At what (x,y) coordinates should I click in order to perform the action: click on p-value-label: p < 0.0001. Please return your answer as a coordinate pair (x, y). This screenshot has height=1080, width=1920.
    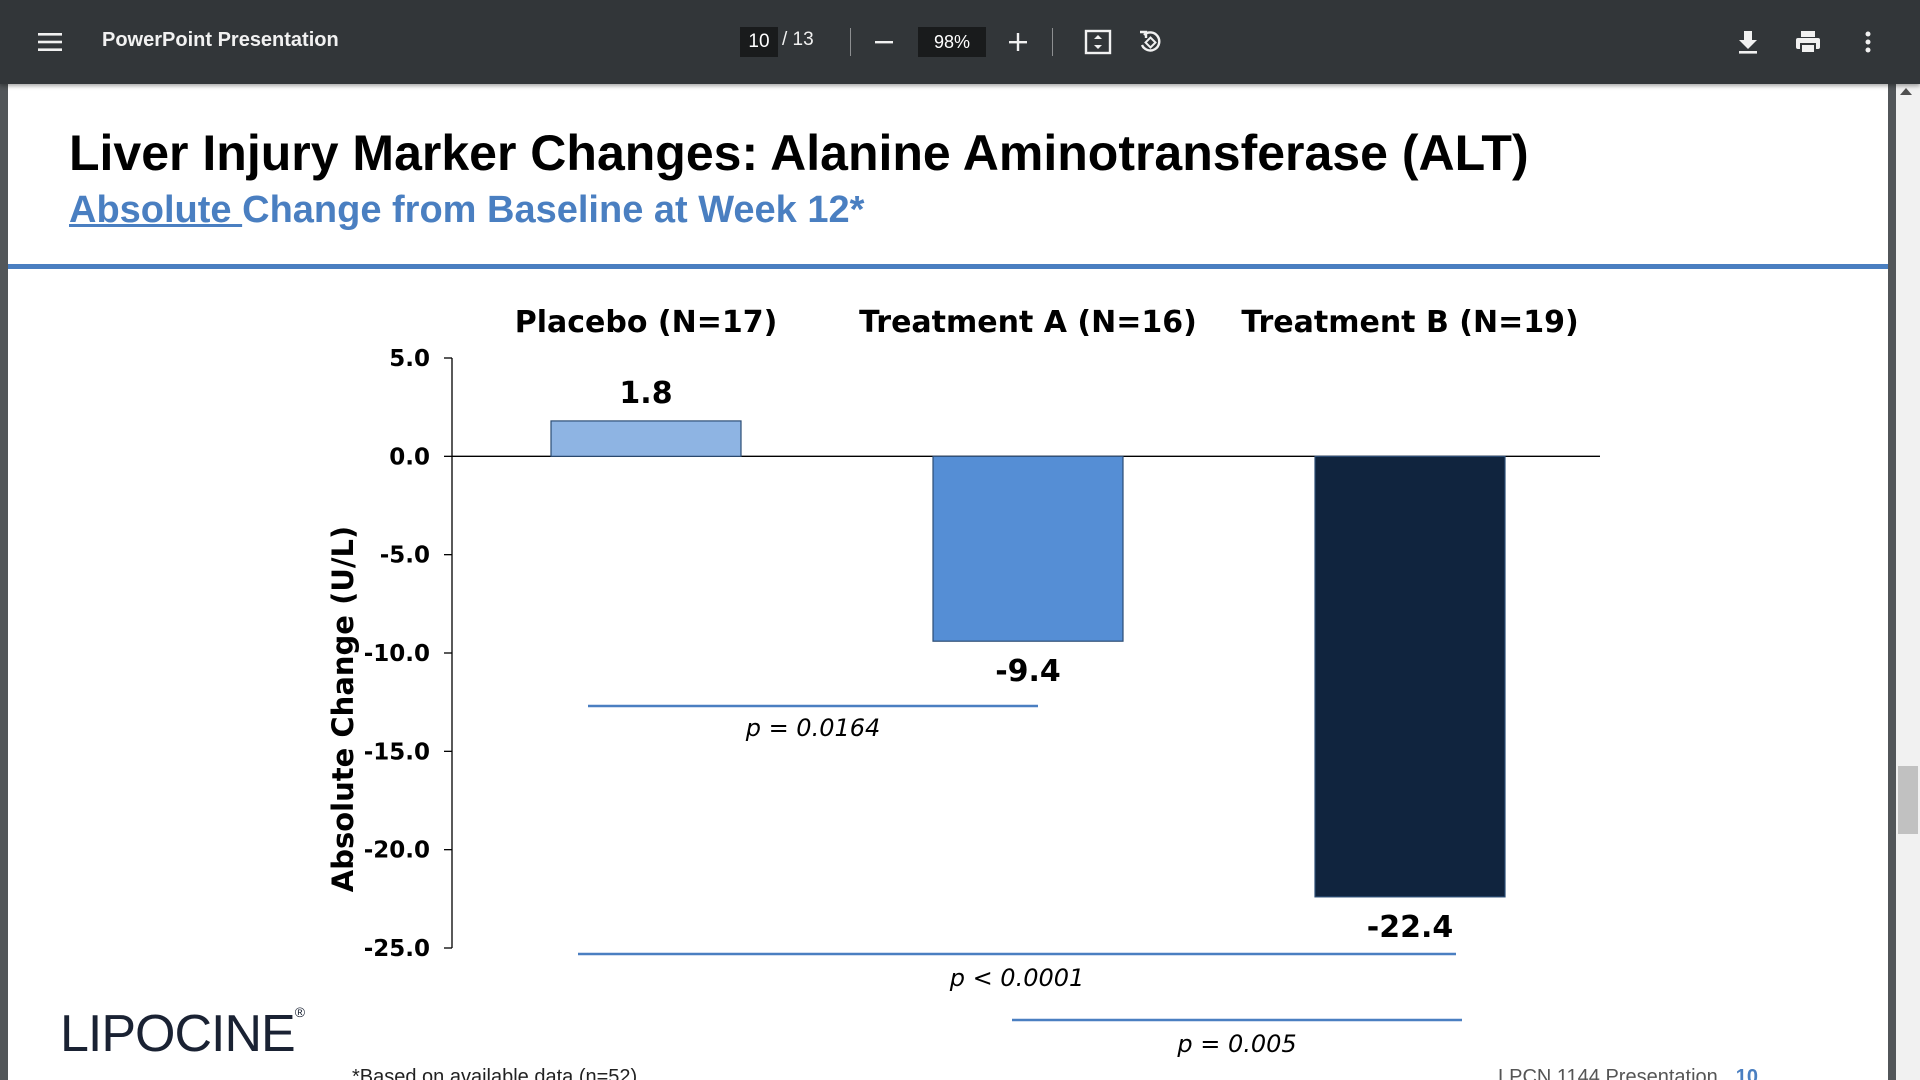
    Looking at the image, I should click on (1017, 978).